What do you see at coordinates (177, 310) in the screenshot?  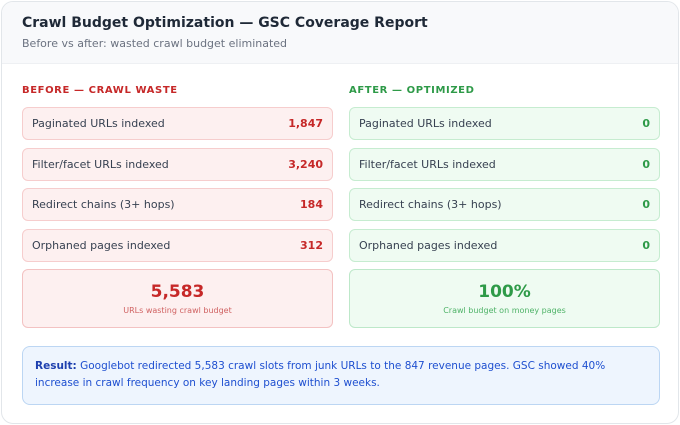 I see `before-summary-caption: URLs wasting crawl budget` at bounding box center [177, 310].